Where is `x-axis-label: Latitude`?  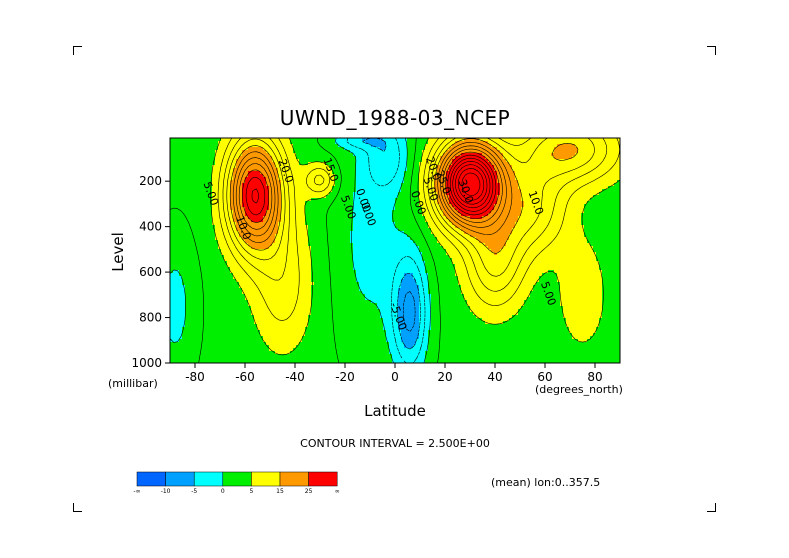
x-axis-label: Latitude is located at coordinates (395, 411).